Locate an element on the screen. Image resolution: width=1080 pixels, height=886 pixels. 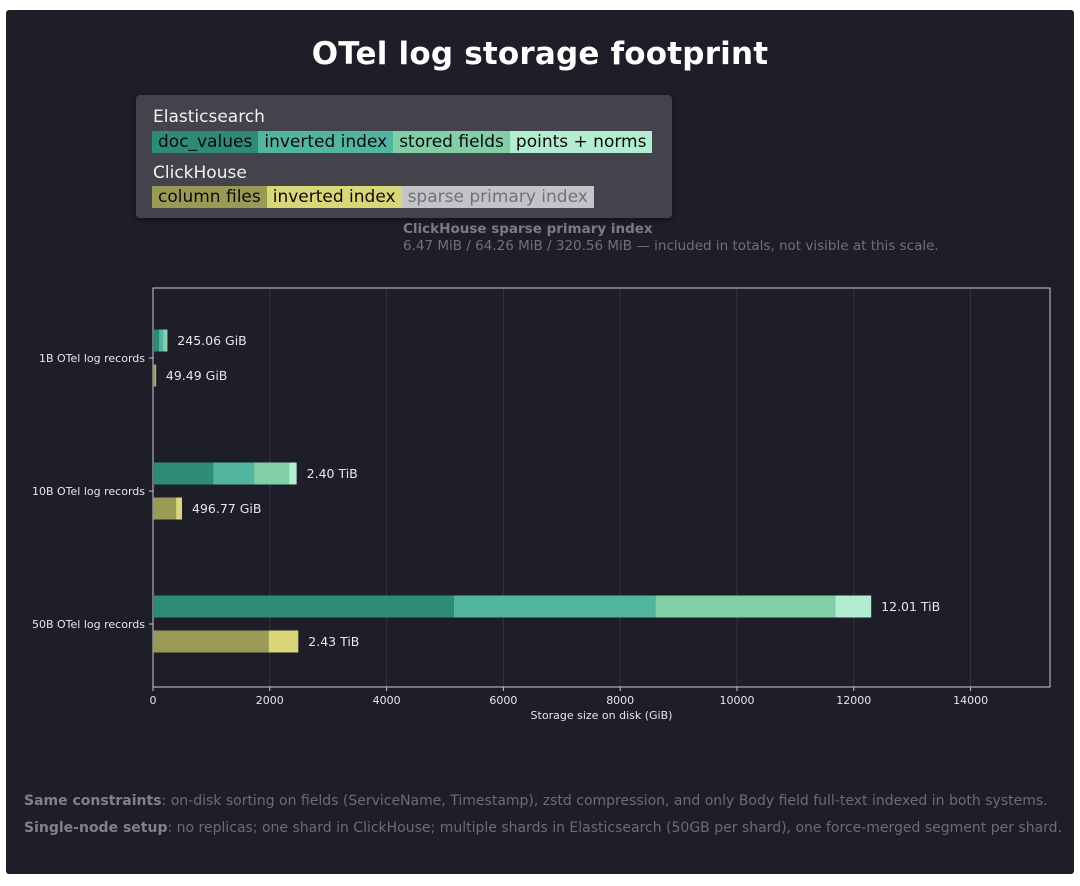
legend-item-ch-inverted-index: inverted index is located at coordinates (334, 197).